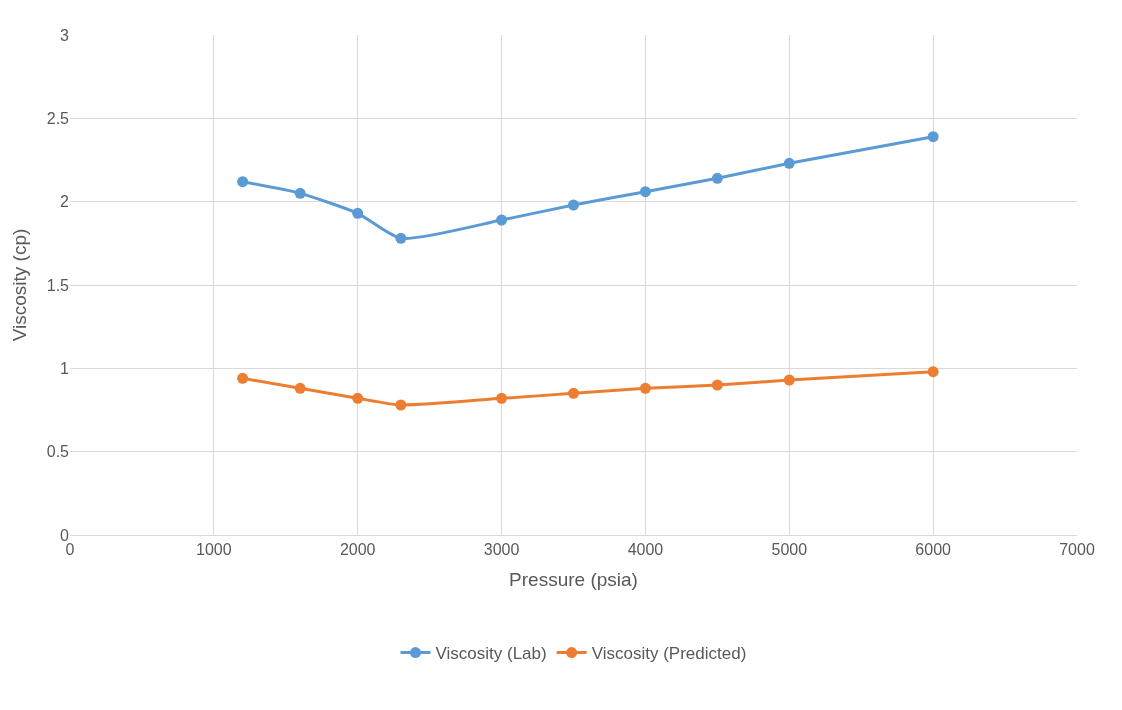 This screenshot has height=710, width=1122. Describe the element at coordinates (19, 285) in the screenshot. I see `y-axis-title: Viscosity (cp)` at that location.